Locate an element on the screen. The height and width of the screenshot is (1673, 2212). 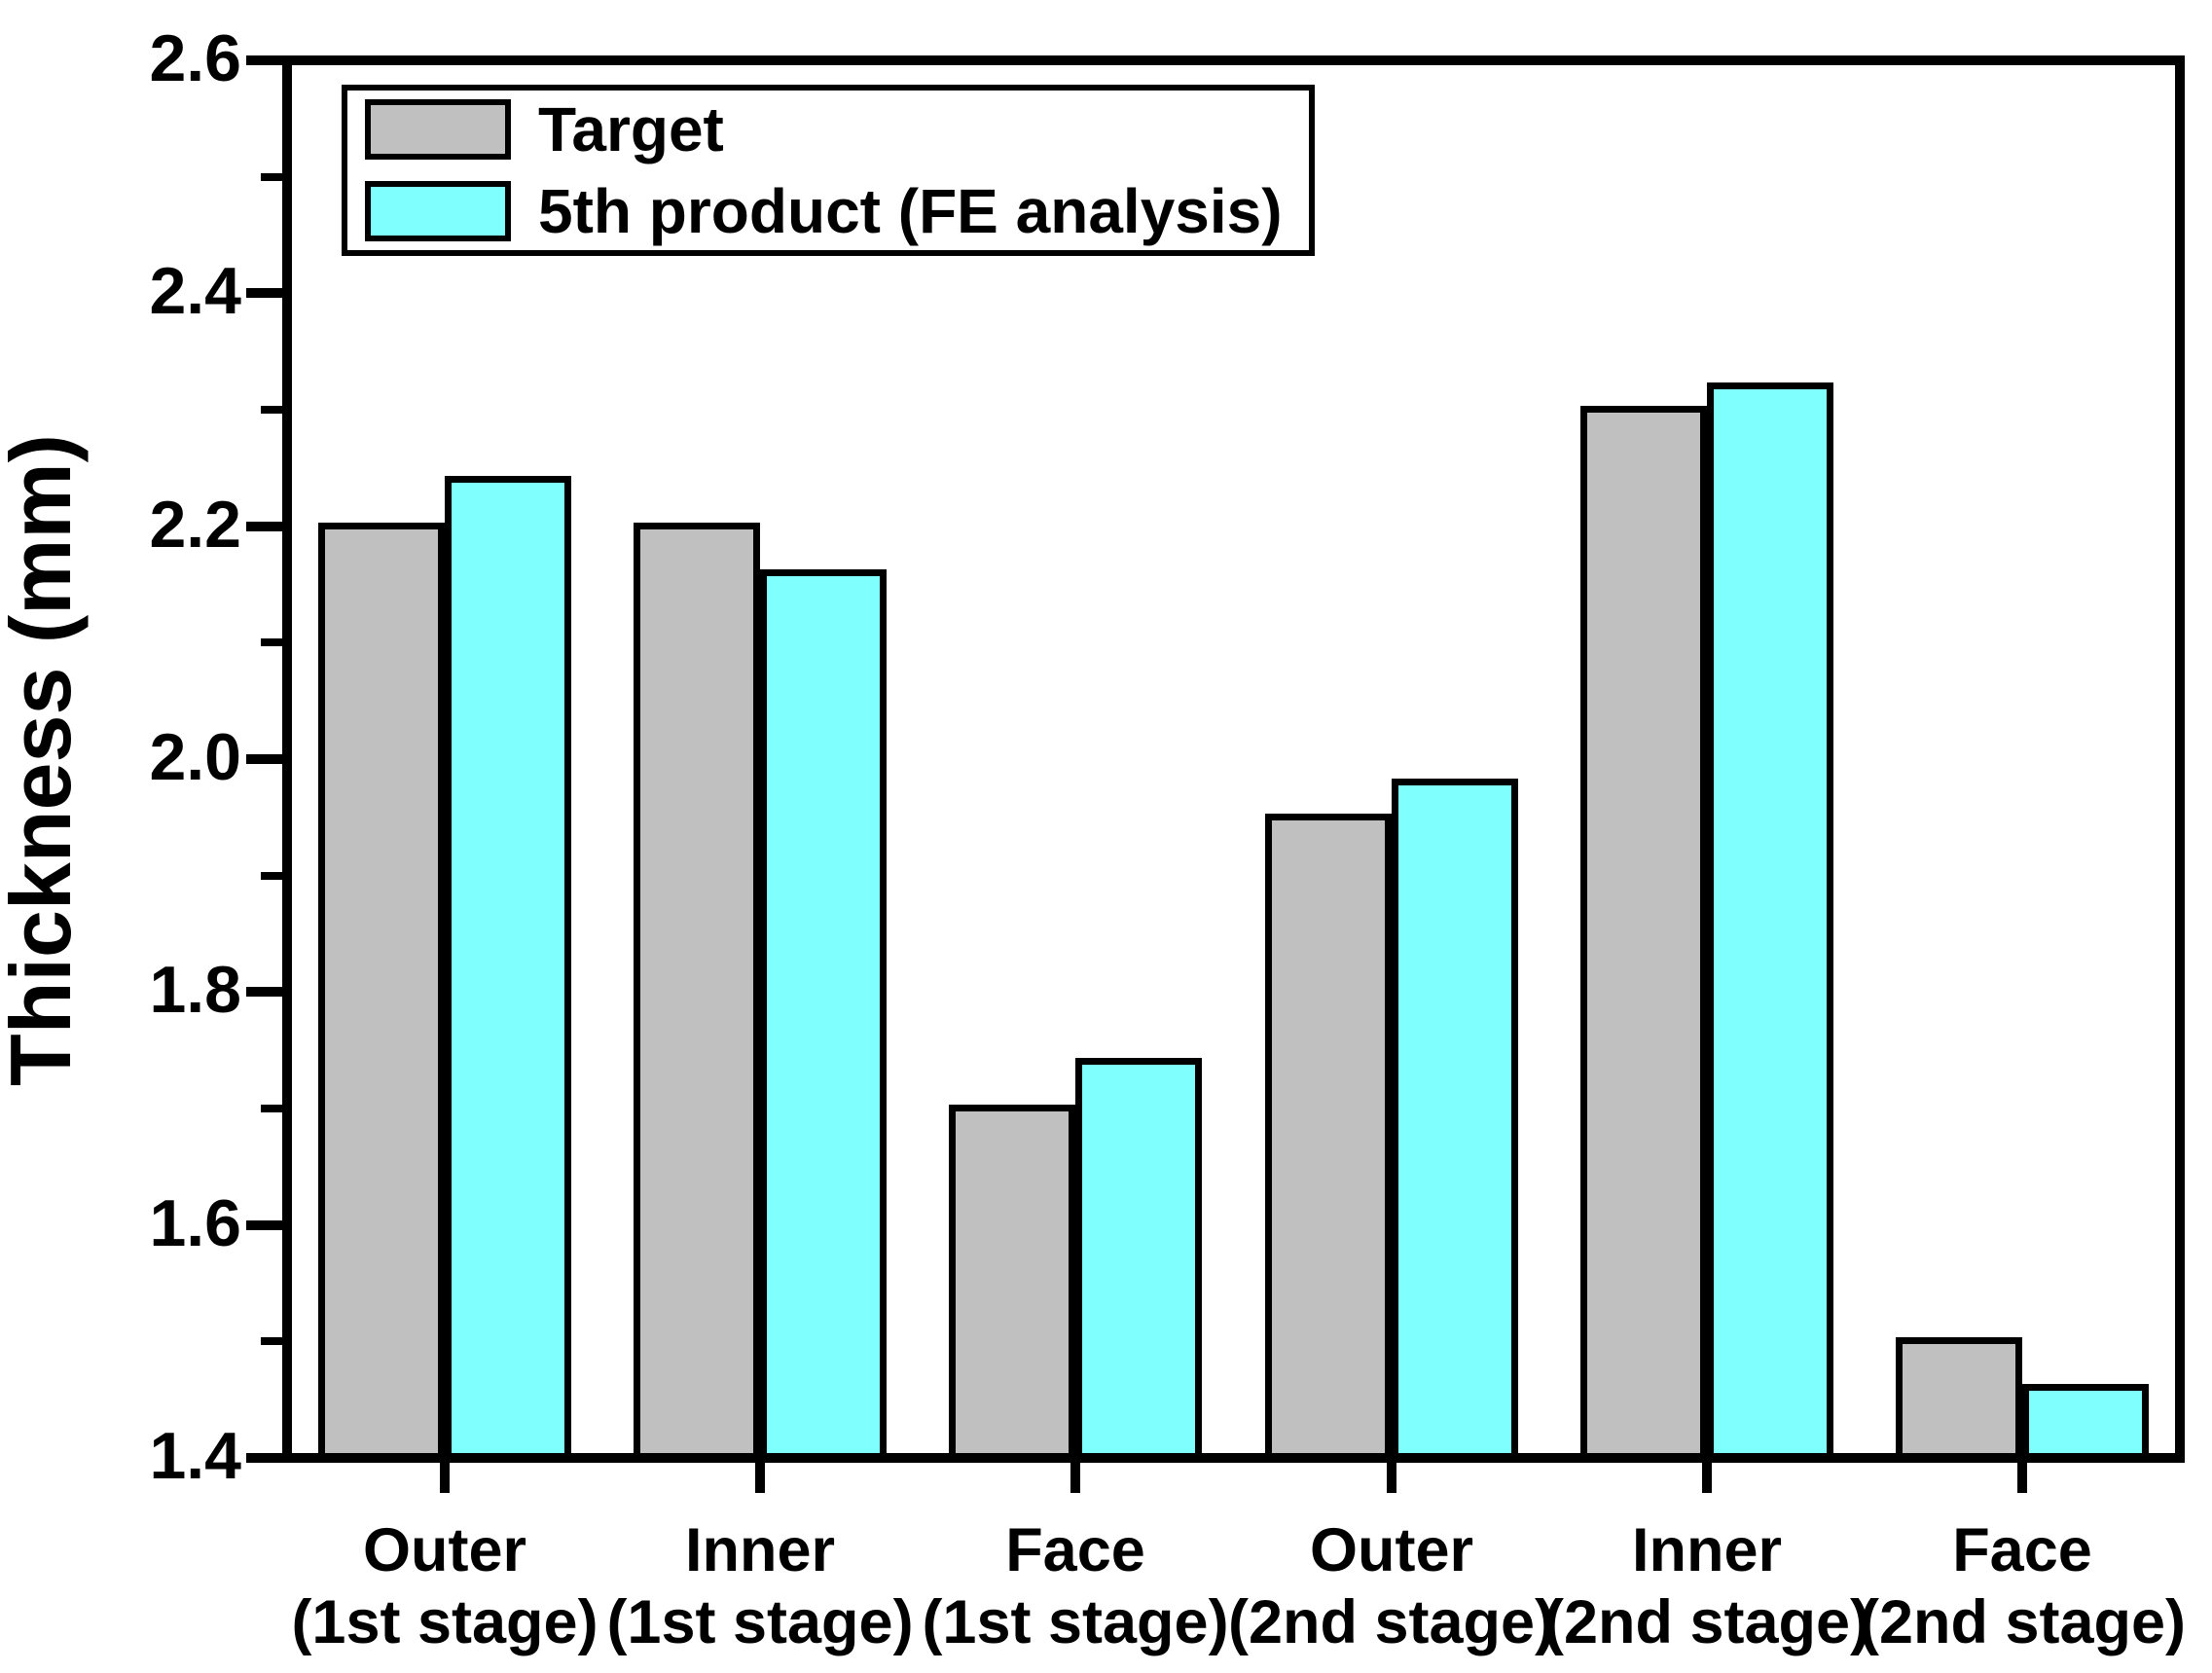
legend-swatch-5th-product is located at coordinates (438, 211).